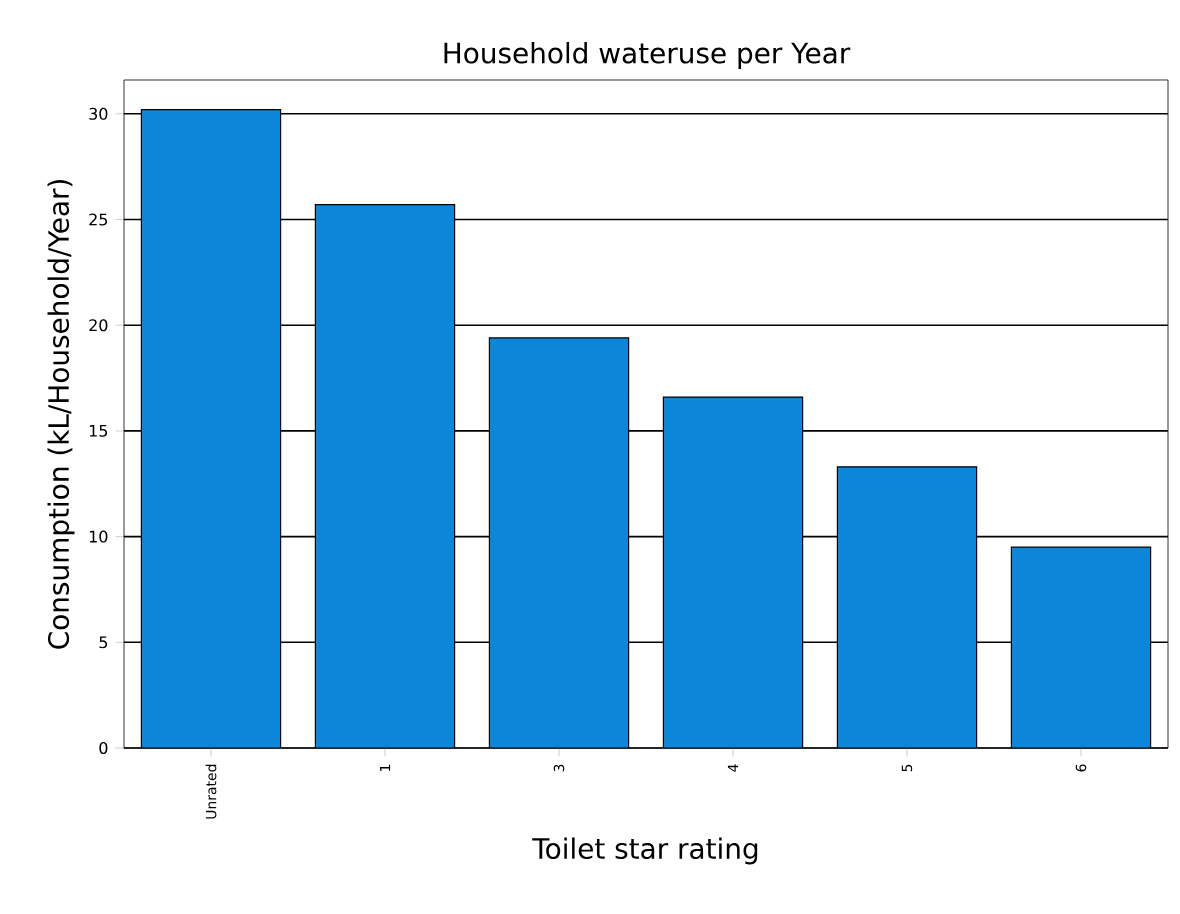 The width and height of the screenshot is (1180, 914). Describe the element at coordinates (61, 414) in the screenshot. I see `y-axis-title: Consumption (kL/Household/Year)` at that location.